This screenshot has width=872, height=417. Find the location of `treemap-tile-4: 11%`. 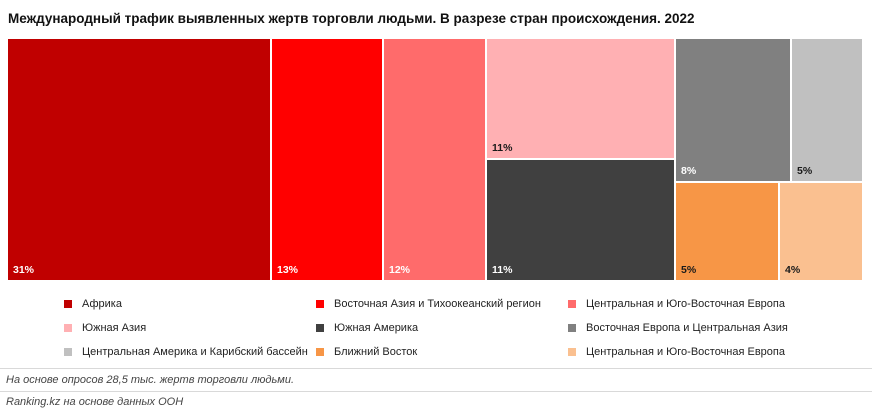

treemap-tile-4: 11% is located at coordinates (580, 98).